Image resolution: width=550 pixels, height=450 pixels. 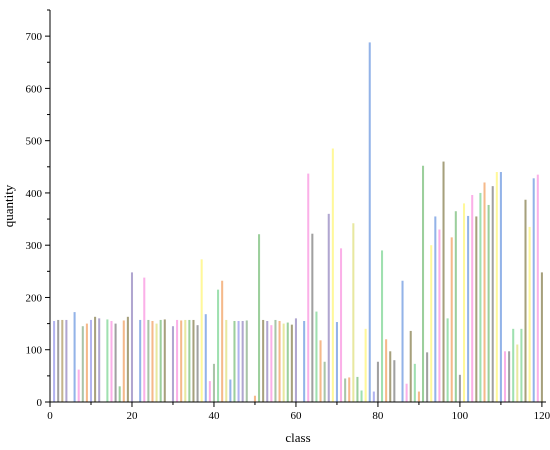 I want to click on y-tick-label-200: 200, so click(x=34, y=298).